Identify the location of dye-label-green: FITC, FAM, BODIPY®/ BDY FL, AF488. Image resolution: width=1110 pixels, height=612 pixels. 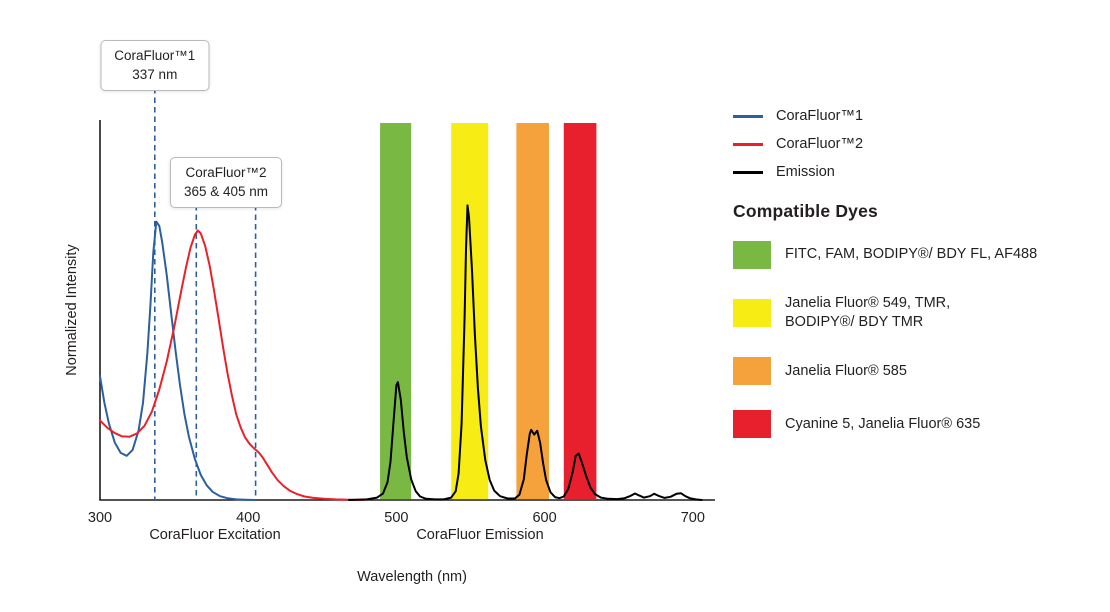
(911, 254).